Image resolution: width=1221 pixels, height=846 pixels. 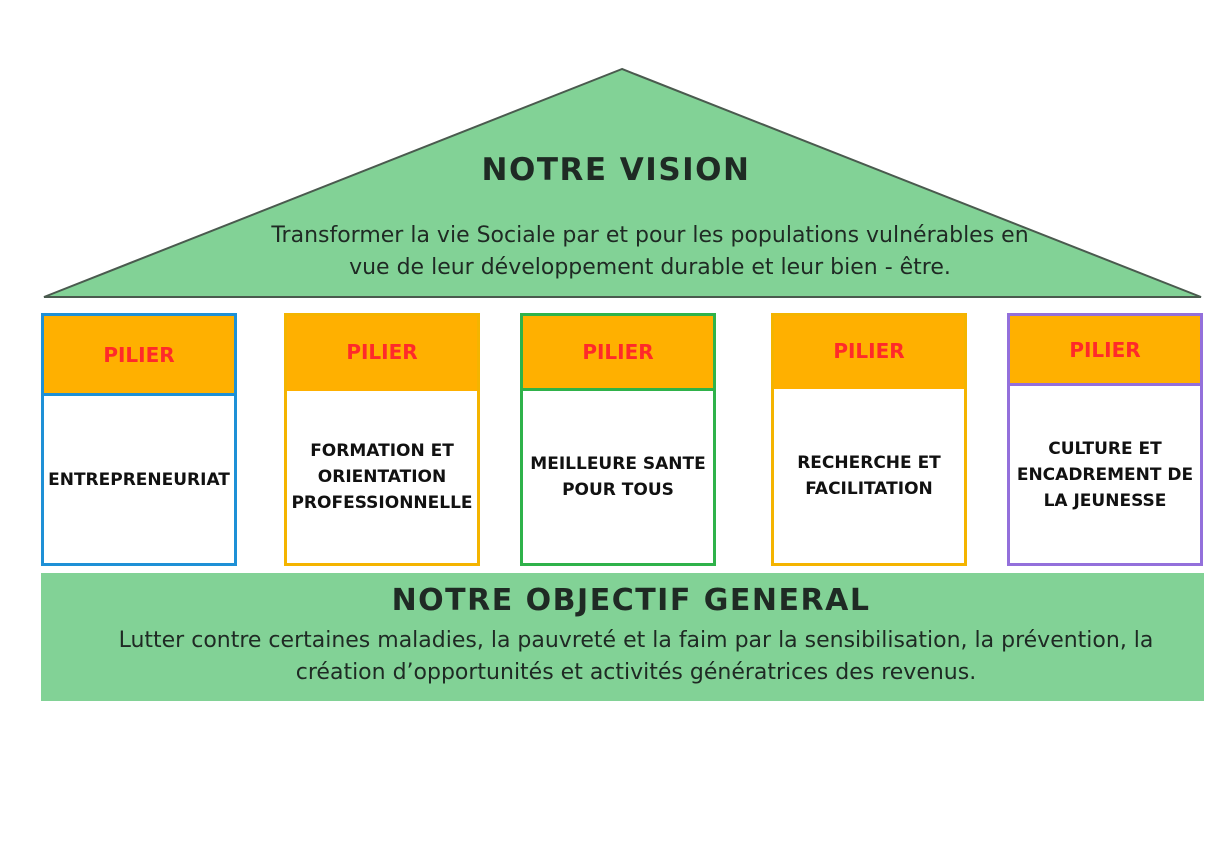 I want to click on pillar-body: CULTURE ET ENCADREMENT DE LA JEUNESSE, so click(x=1105, y=474).